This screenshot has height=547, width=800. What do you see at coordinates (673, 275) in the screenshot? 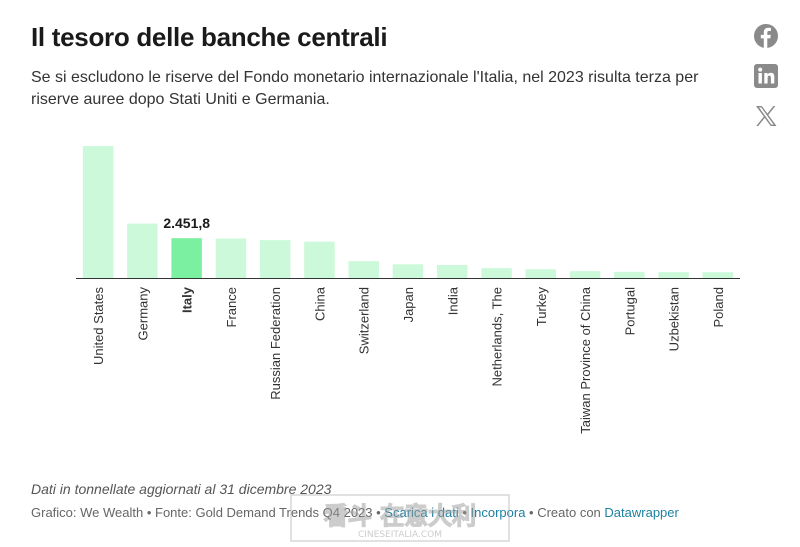
I see `bar-uzbekistan` at bounding box center [673, 275].